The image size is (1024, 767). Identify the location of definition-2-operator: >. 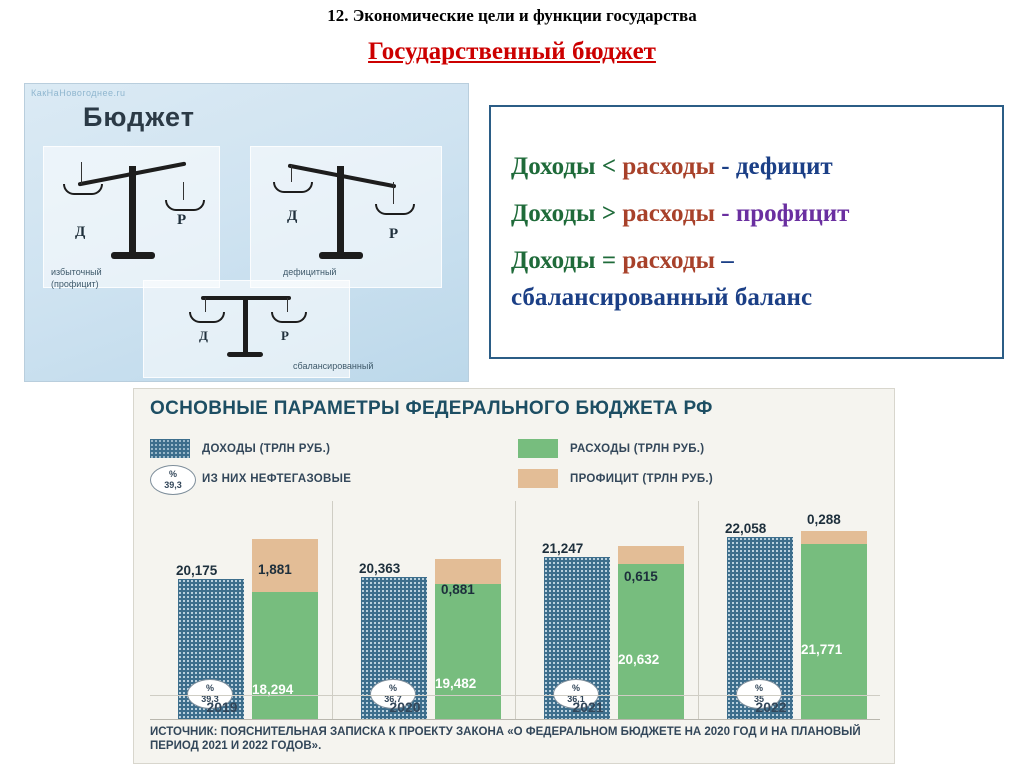
(609, 213).